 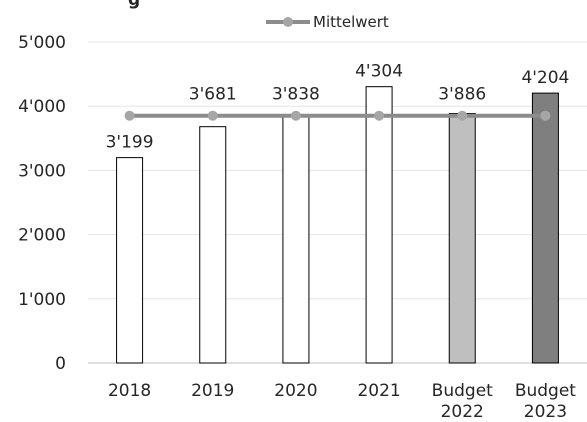 What do you see at coordinates (462, 95) in the screenshot?
I see `data-label: 3'886` at bounding box center [462, 95].